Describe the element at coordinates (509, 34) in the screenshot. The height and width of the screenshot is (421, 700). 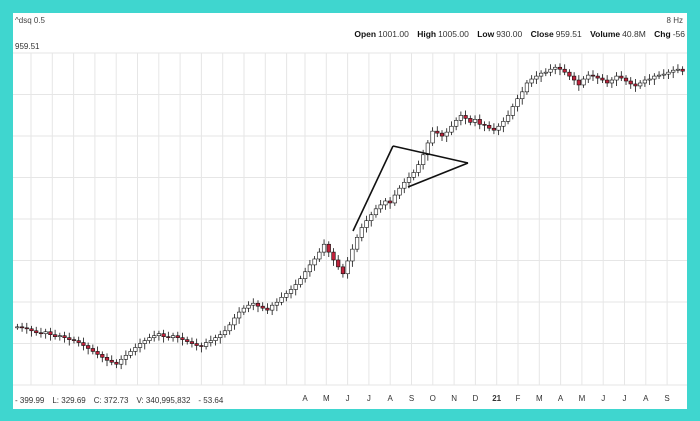
I see `low-value: 930.00` at that location.